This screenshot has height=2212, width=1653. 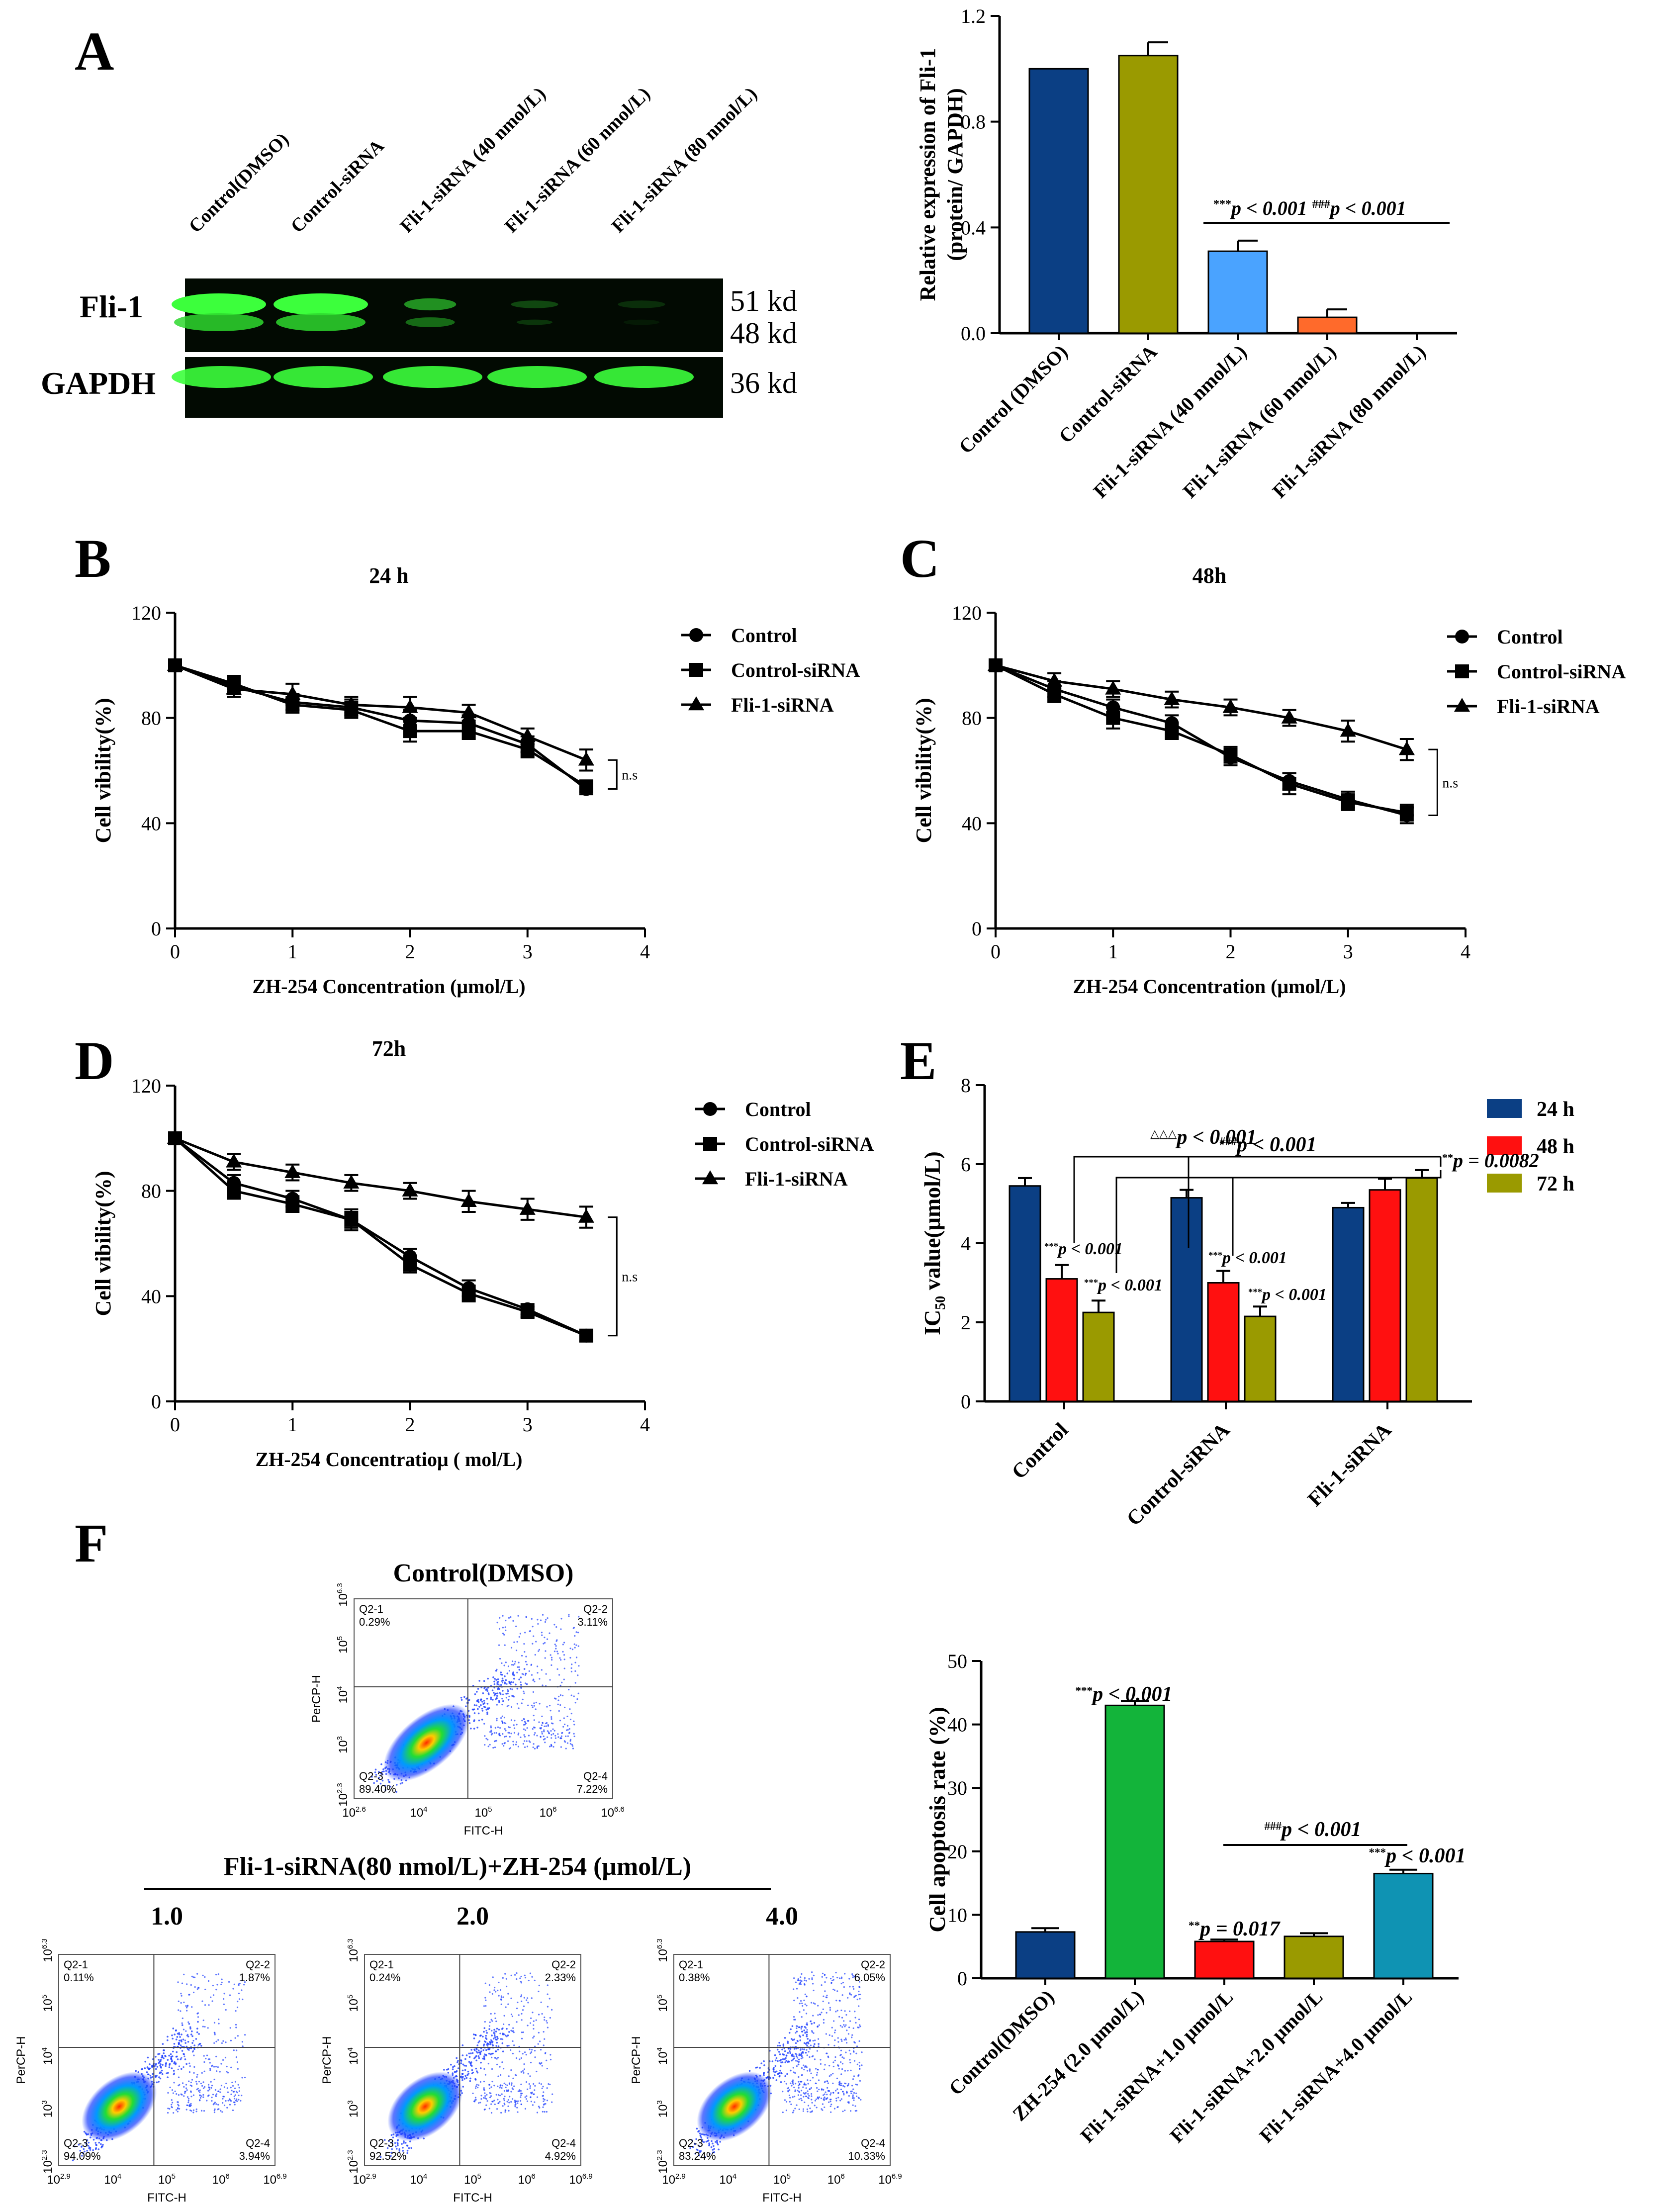 I want to click on y-tick-label: 105, so click(x=662, y=2003).